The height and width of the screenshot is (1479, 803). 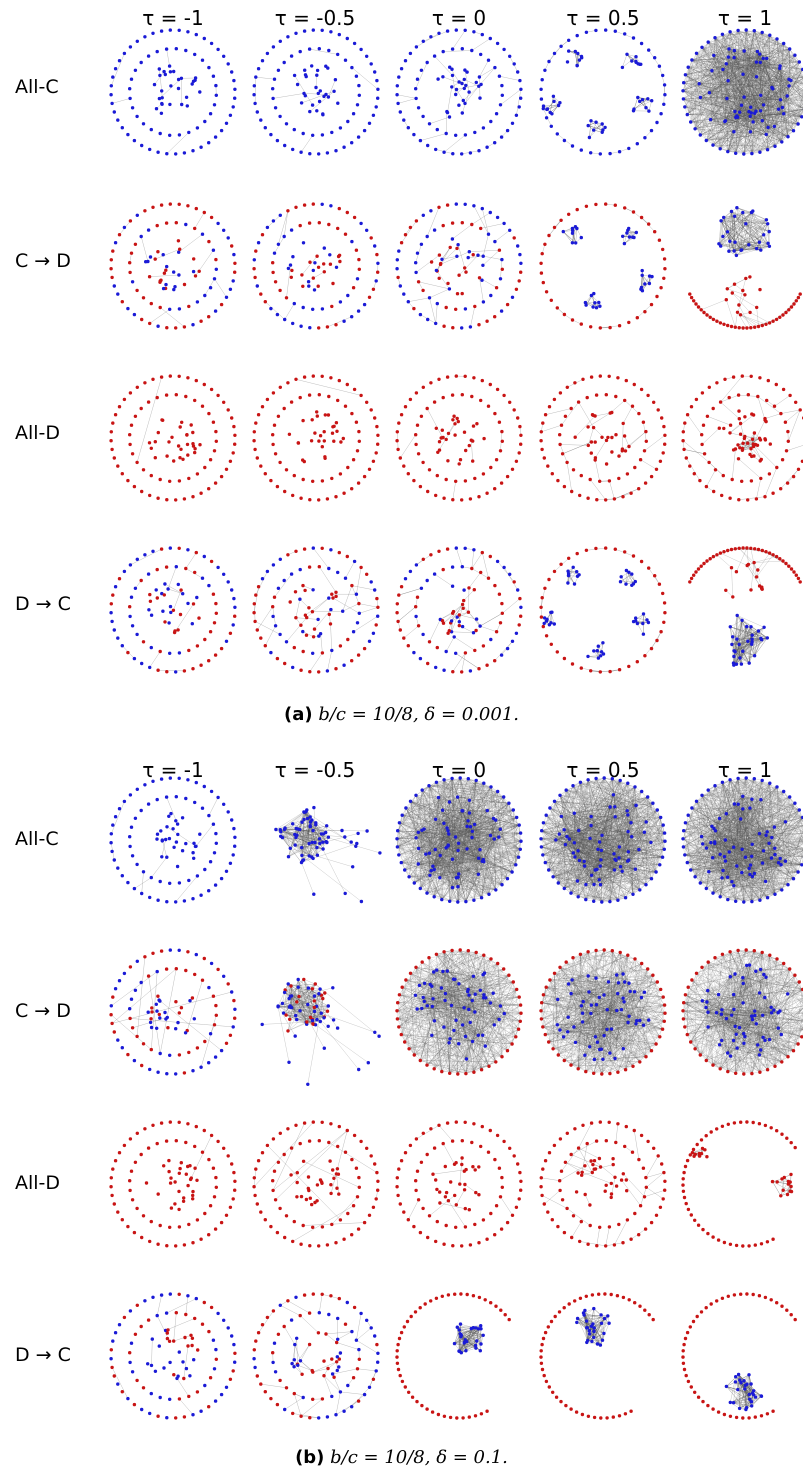 I want to click on column-header: τ = -1, so click(x=173, y=18).